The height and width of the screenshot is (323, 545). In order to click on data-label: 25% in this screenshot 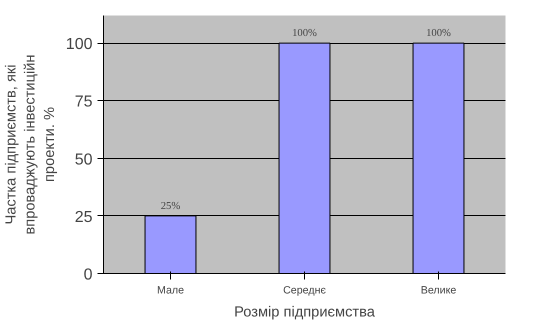, I will do `click(170, 206)`.